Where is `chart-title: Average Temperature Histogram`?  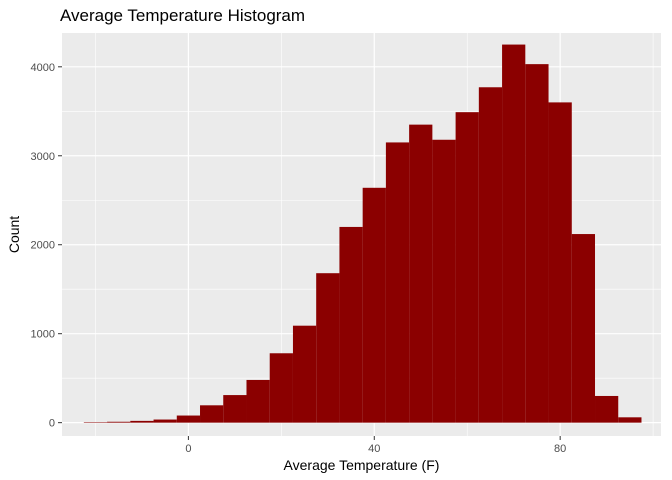 chart-title: Average Temperature Histogram is located at coordinates (183, 15).